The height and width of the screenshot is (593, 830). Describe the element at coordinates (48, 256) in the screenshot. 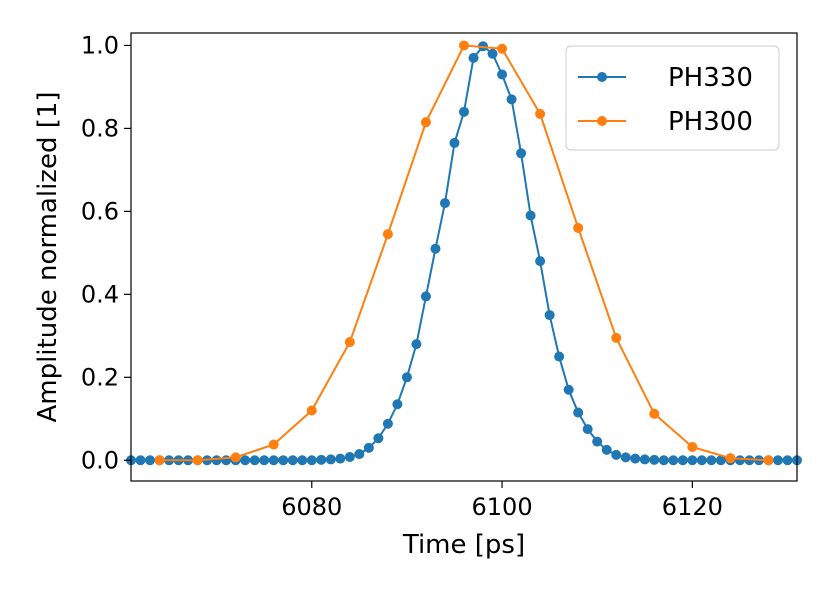

I see `y-axis-label: Amplitude normalized [1]` at that location.